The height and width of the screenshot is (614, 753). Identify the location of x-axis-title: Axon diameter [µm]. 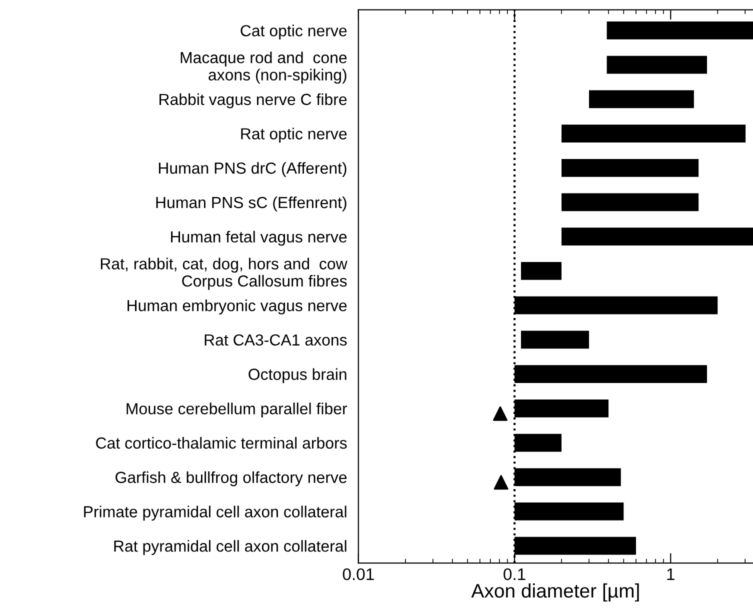
(555, 592).